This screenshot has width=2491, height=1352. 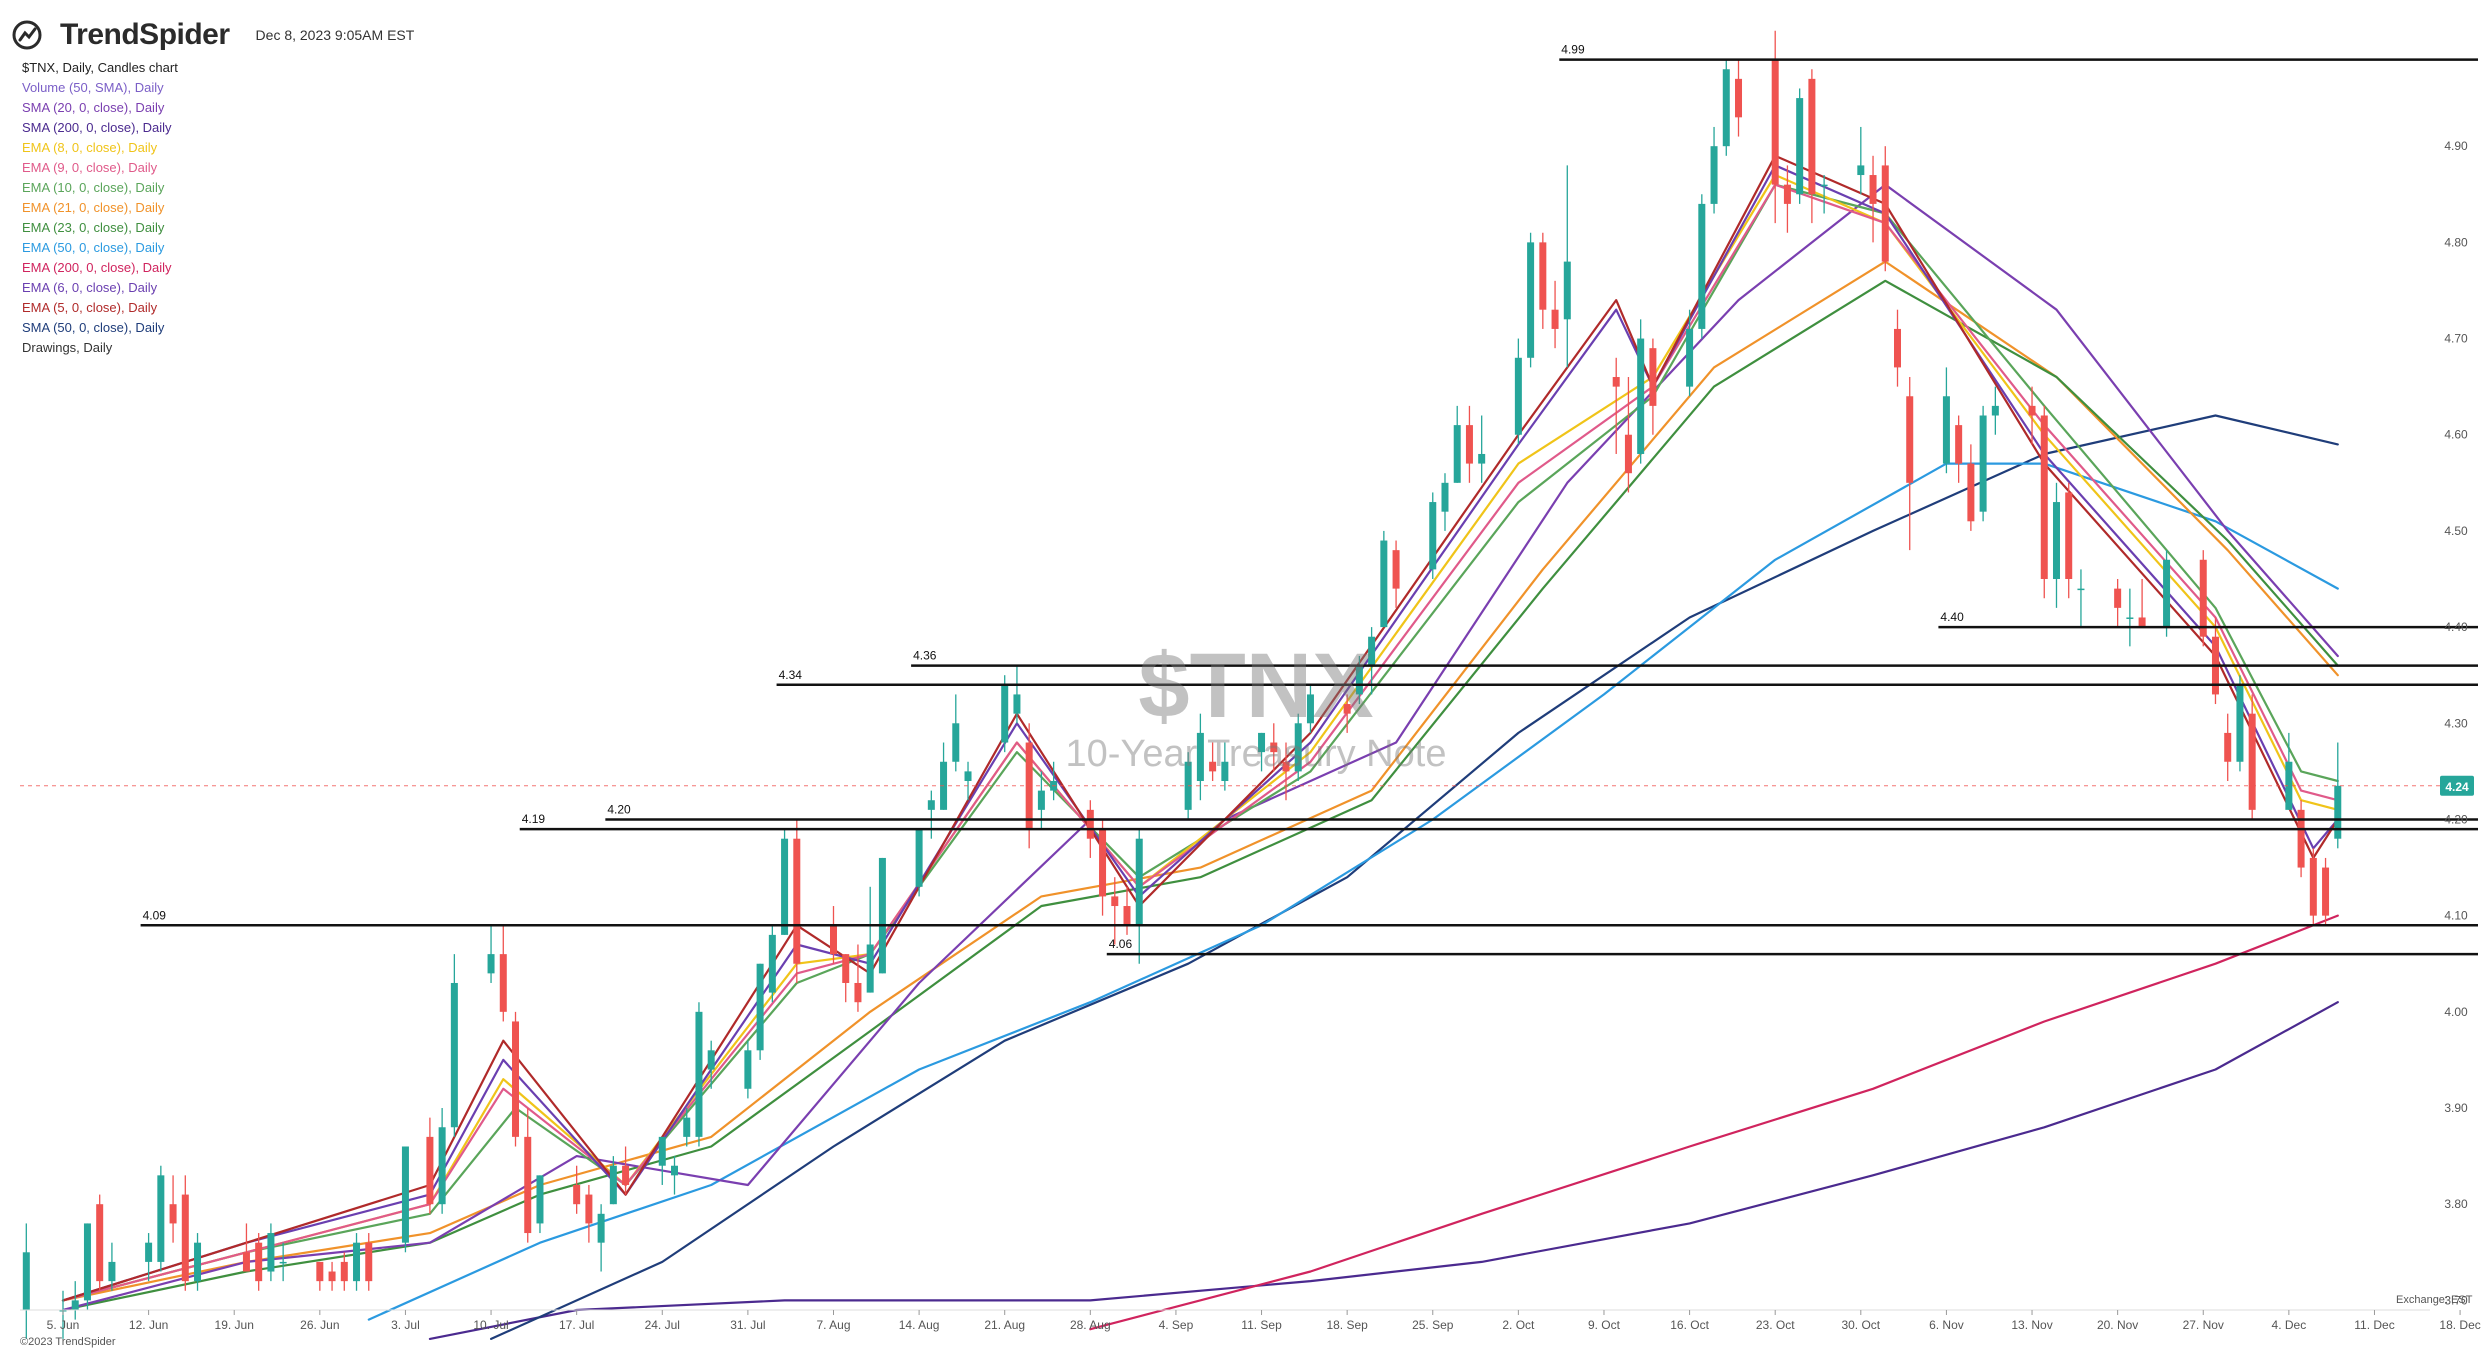 I want to click on level-line-4-19: 4.19, so click(x=1498, y=821).